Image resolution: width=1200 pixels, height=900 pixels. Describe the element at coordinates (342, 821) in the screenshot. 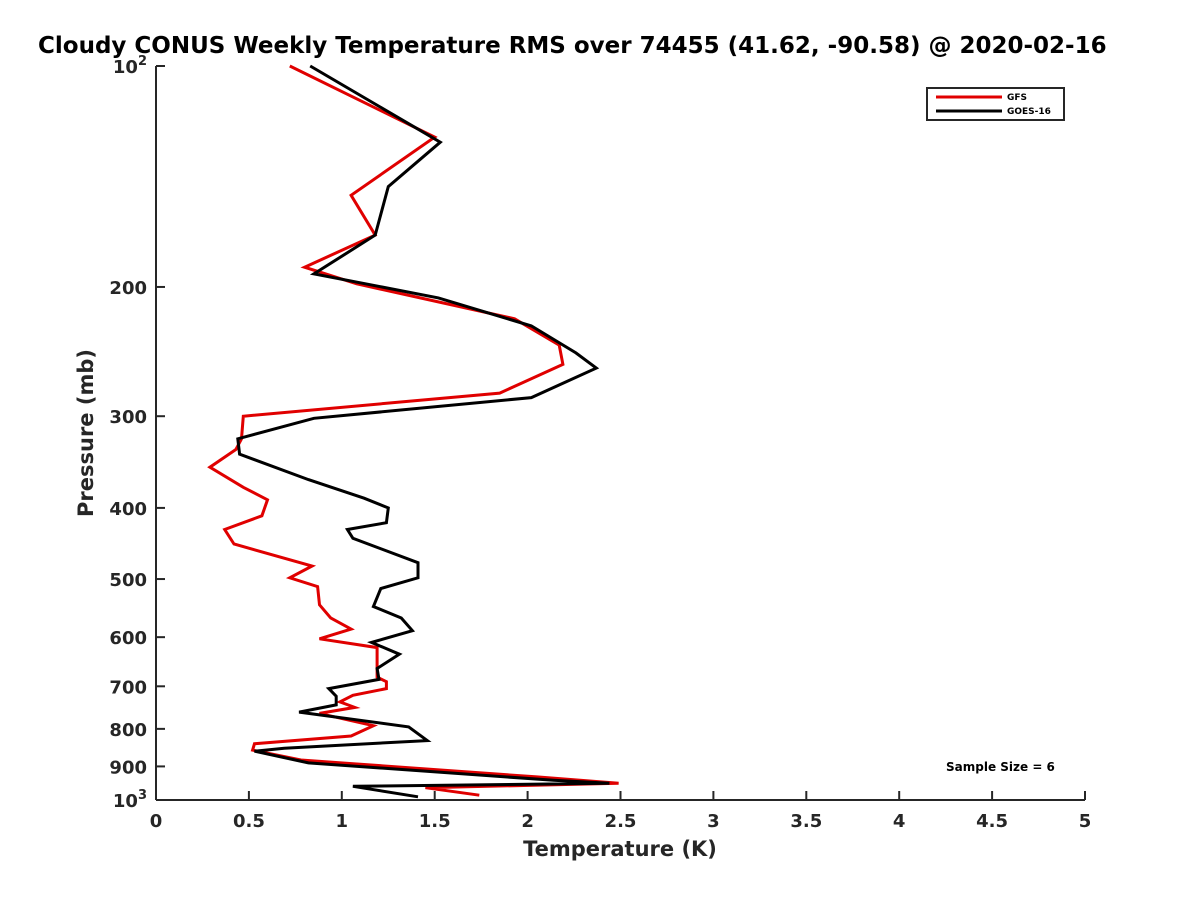

I see `x-tick-label: 1` at that location.